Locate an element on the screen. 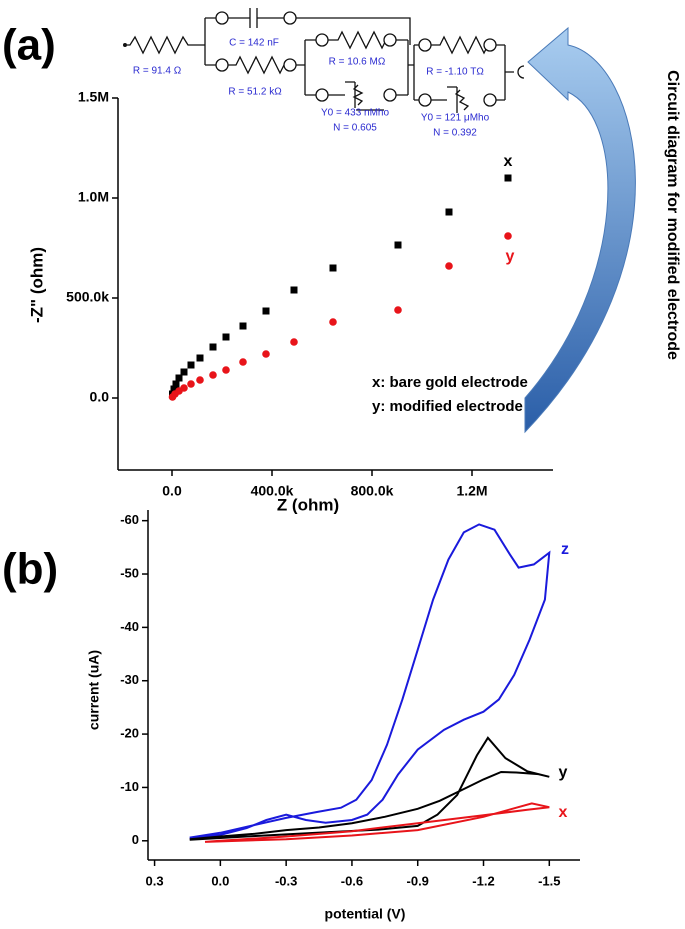 This screenshot has height=929, width=685. y-tick-label: -20 is located at coordinates (129, 733).